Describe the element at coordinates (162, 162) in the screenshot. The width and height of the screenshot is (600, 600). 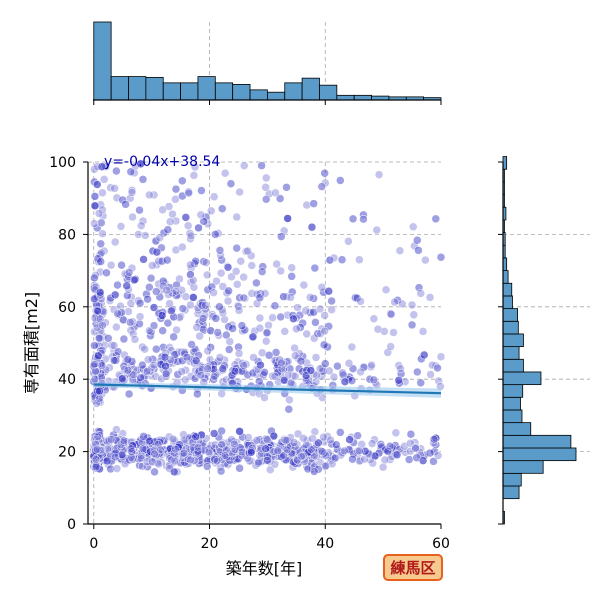
I see `regression-equation: y=-0.04x+38.54` at that location.